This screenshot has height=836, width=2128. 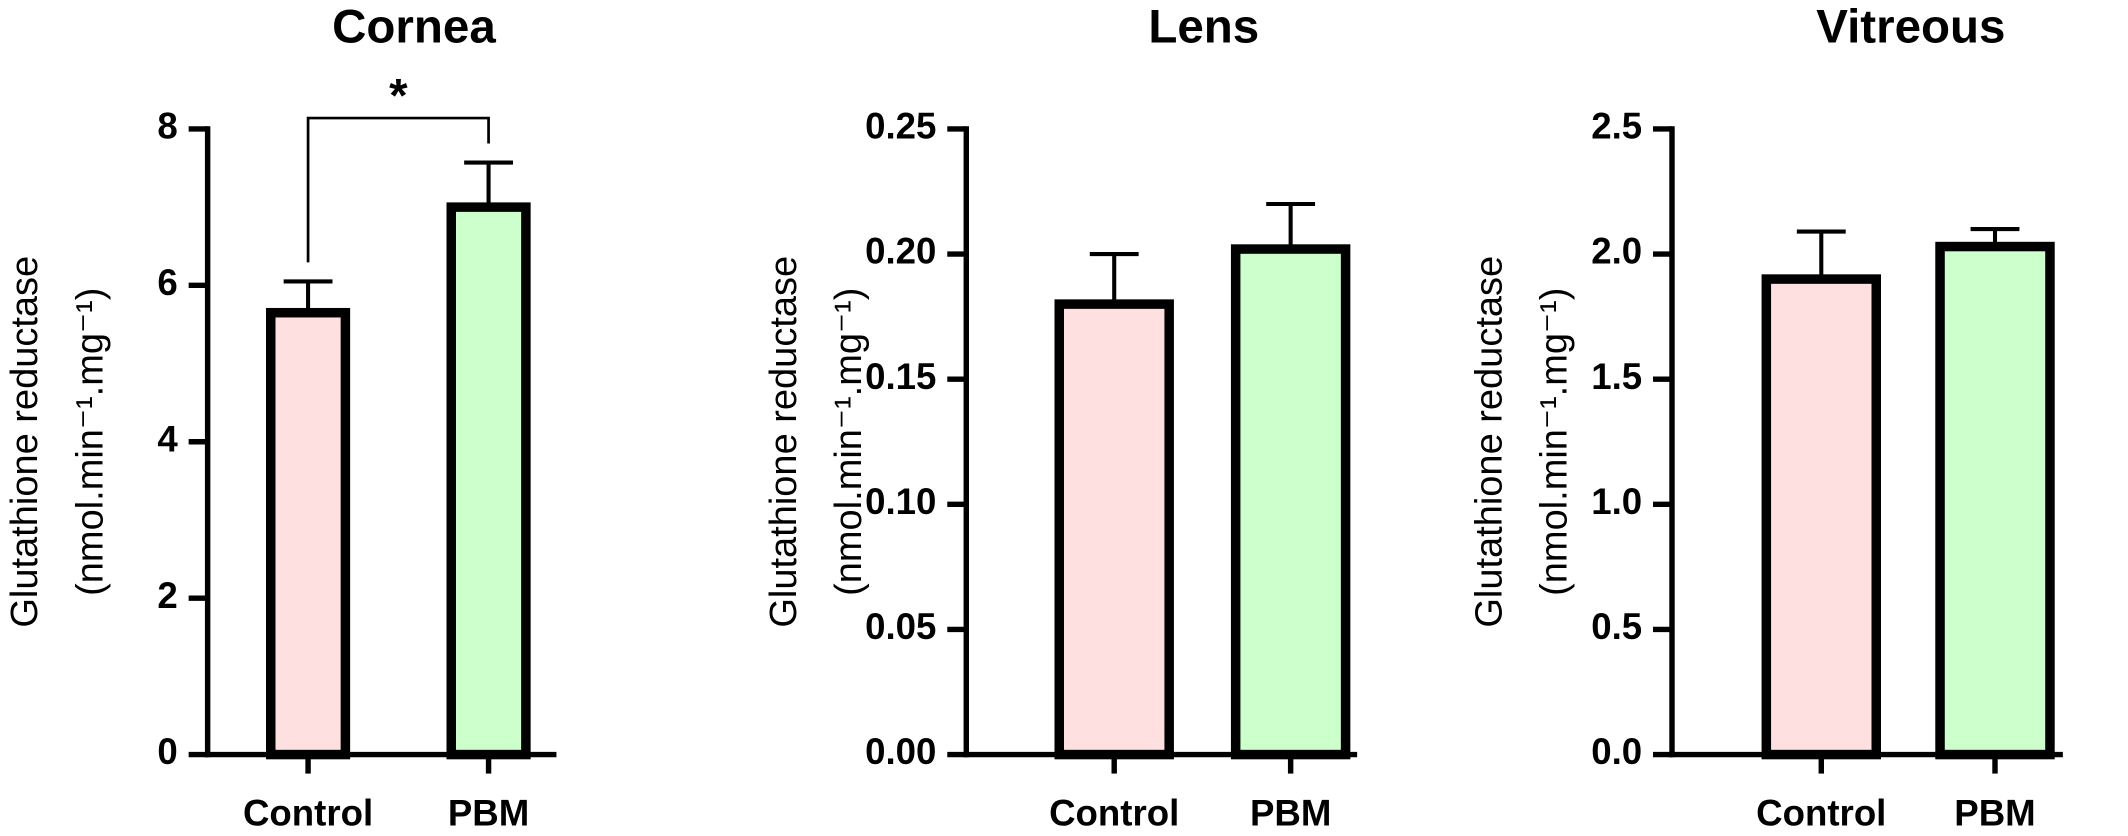 I want to click on y-tick-label: 0.00, so click(x=900, y=751).